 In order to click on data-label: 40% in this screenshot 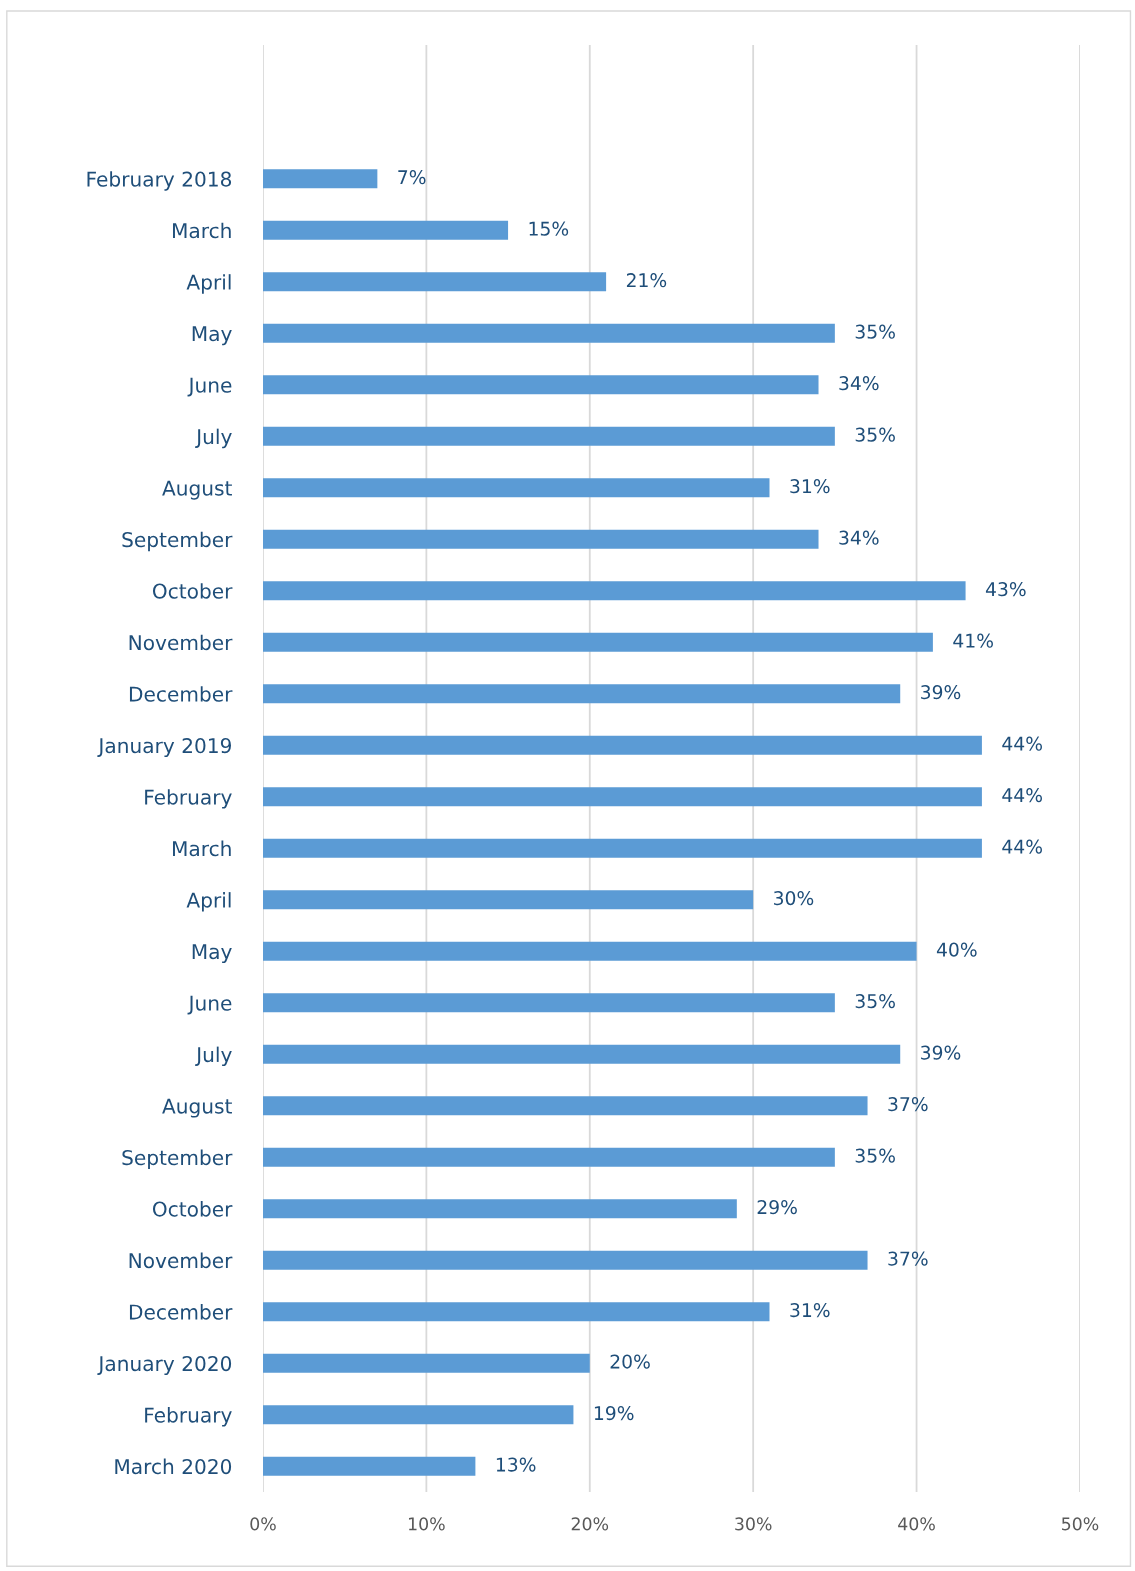, I will do `click(956, 949)`.